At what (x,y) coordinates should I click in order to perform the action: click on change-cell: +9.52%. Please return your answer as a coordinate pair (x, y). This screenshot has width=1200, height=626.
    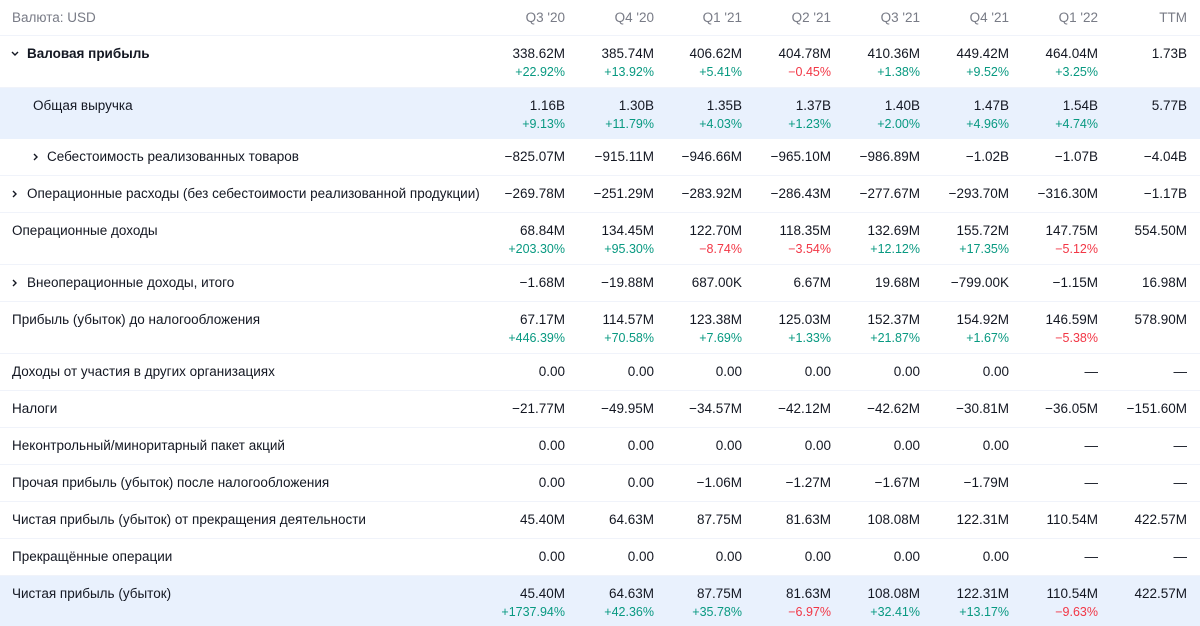
    Looking at the image, I should click on (987, 72).